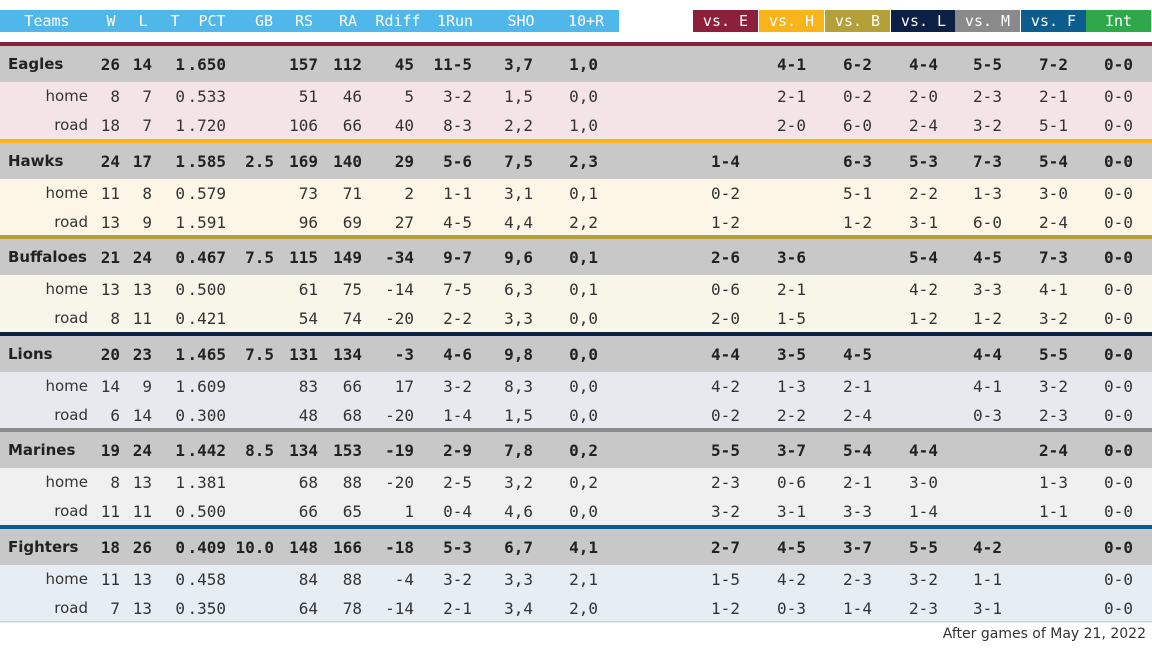 This screenshot has height=648, width=1152. What do you see at coordinates (110, 450) in the screenshot?
I see `cell-w: 19` at bounding box center [110, 450].